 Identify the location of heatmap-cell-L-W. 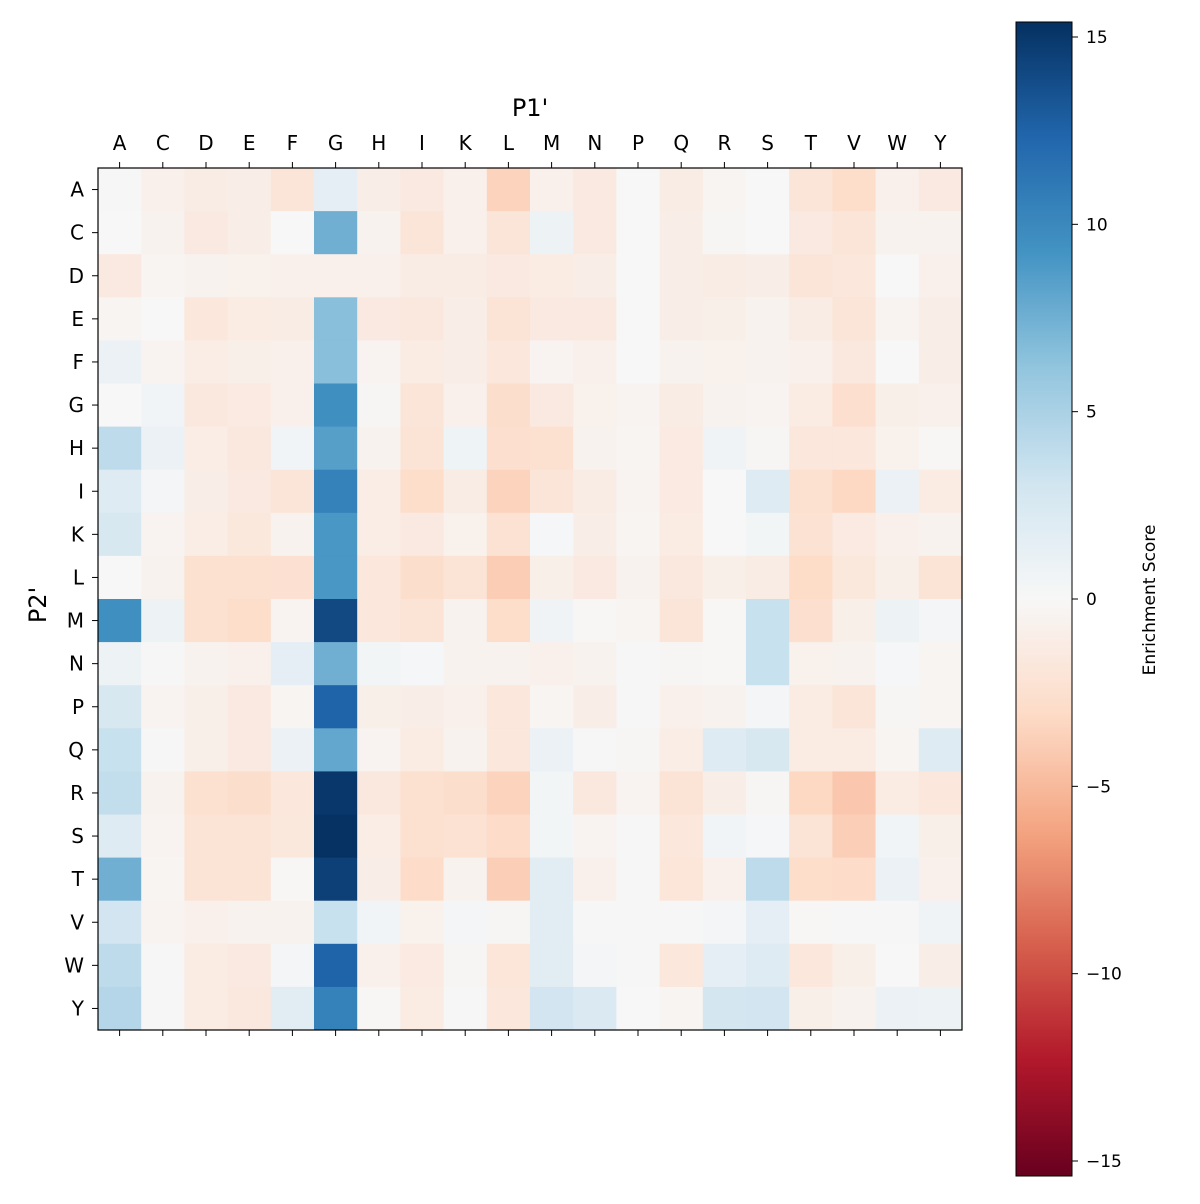
(897, 577).